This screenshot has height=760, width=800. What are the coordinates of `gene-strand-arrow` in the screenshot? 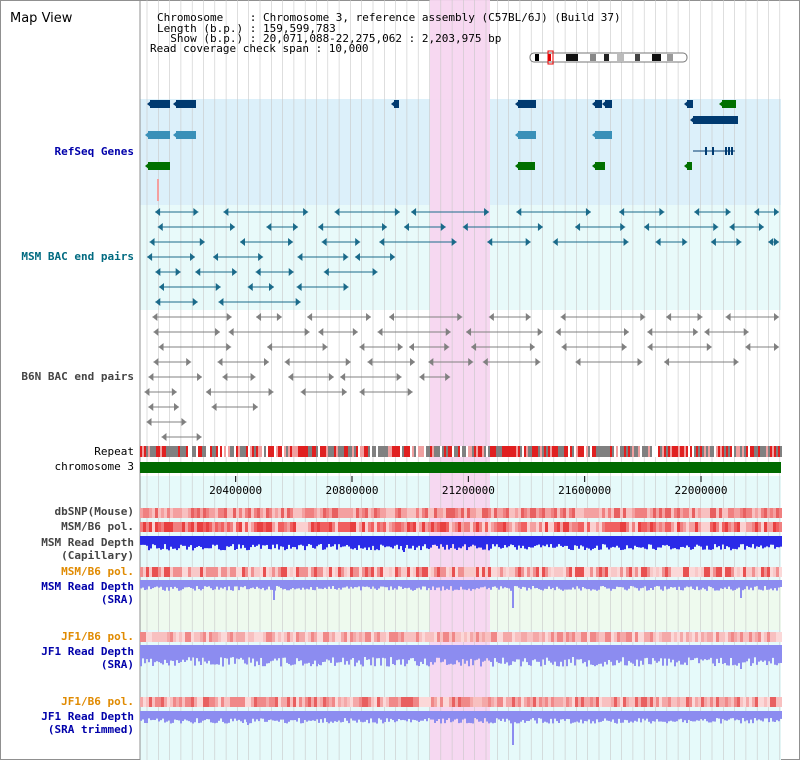 It's located at (147, 135).